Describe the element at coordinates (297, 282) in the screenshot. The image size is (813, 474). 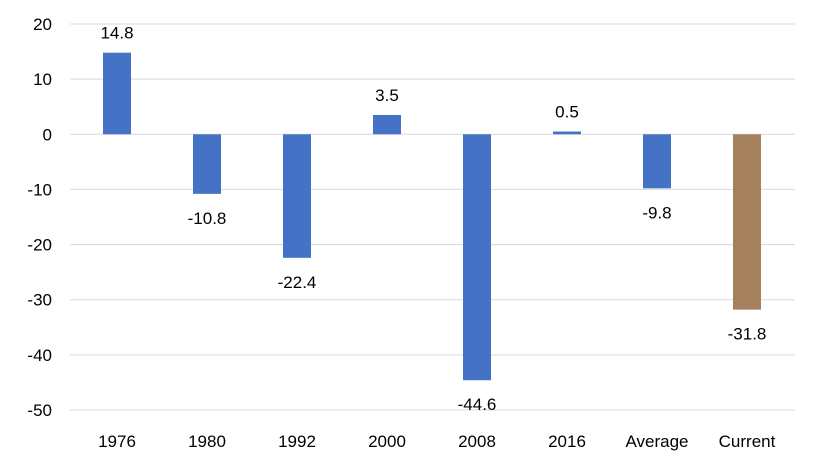
I see `data-label: -22.4` at that location.